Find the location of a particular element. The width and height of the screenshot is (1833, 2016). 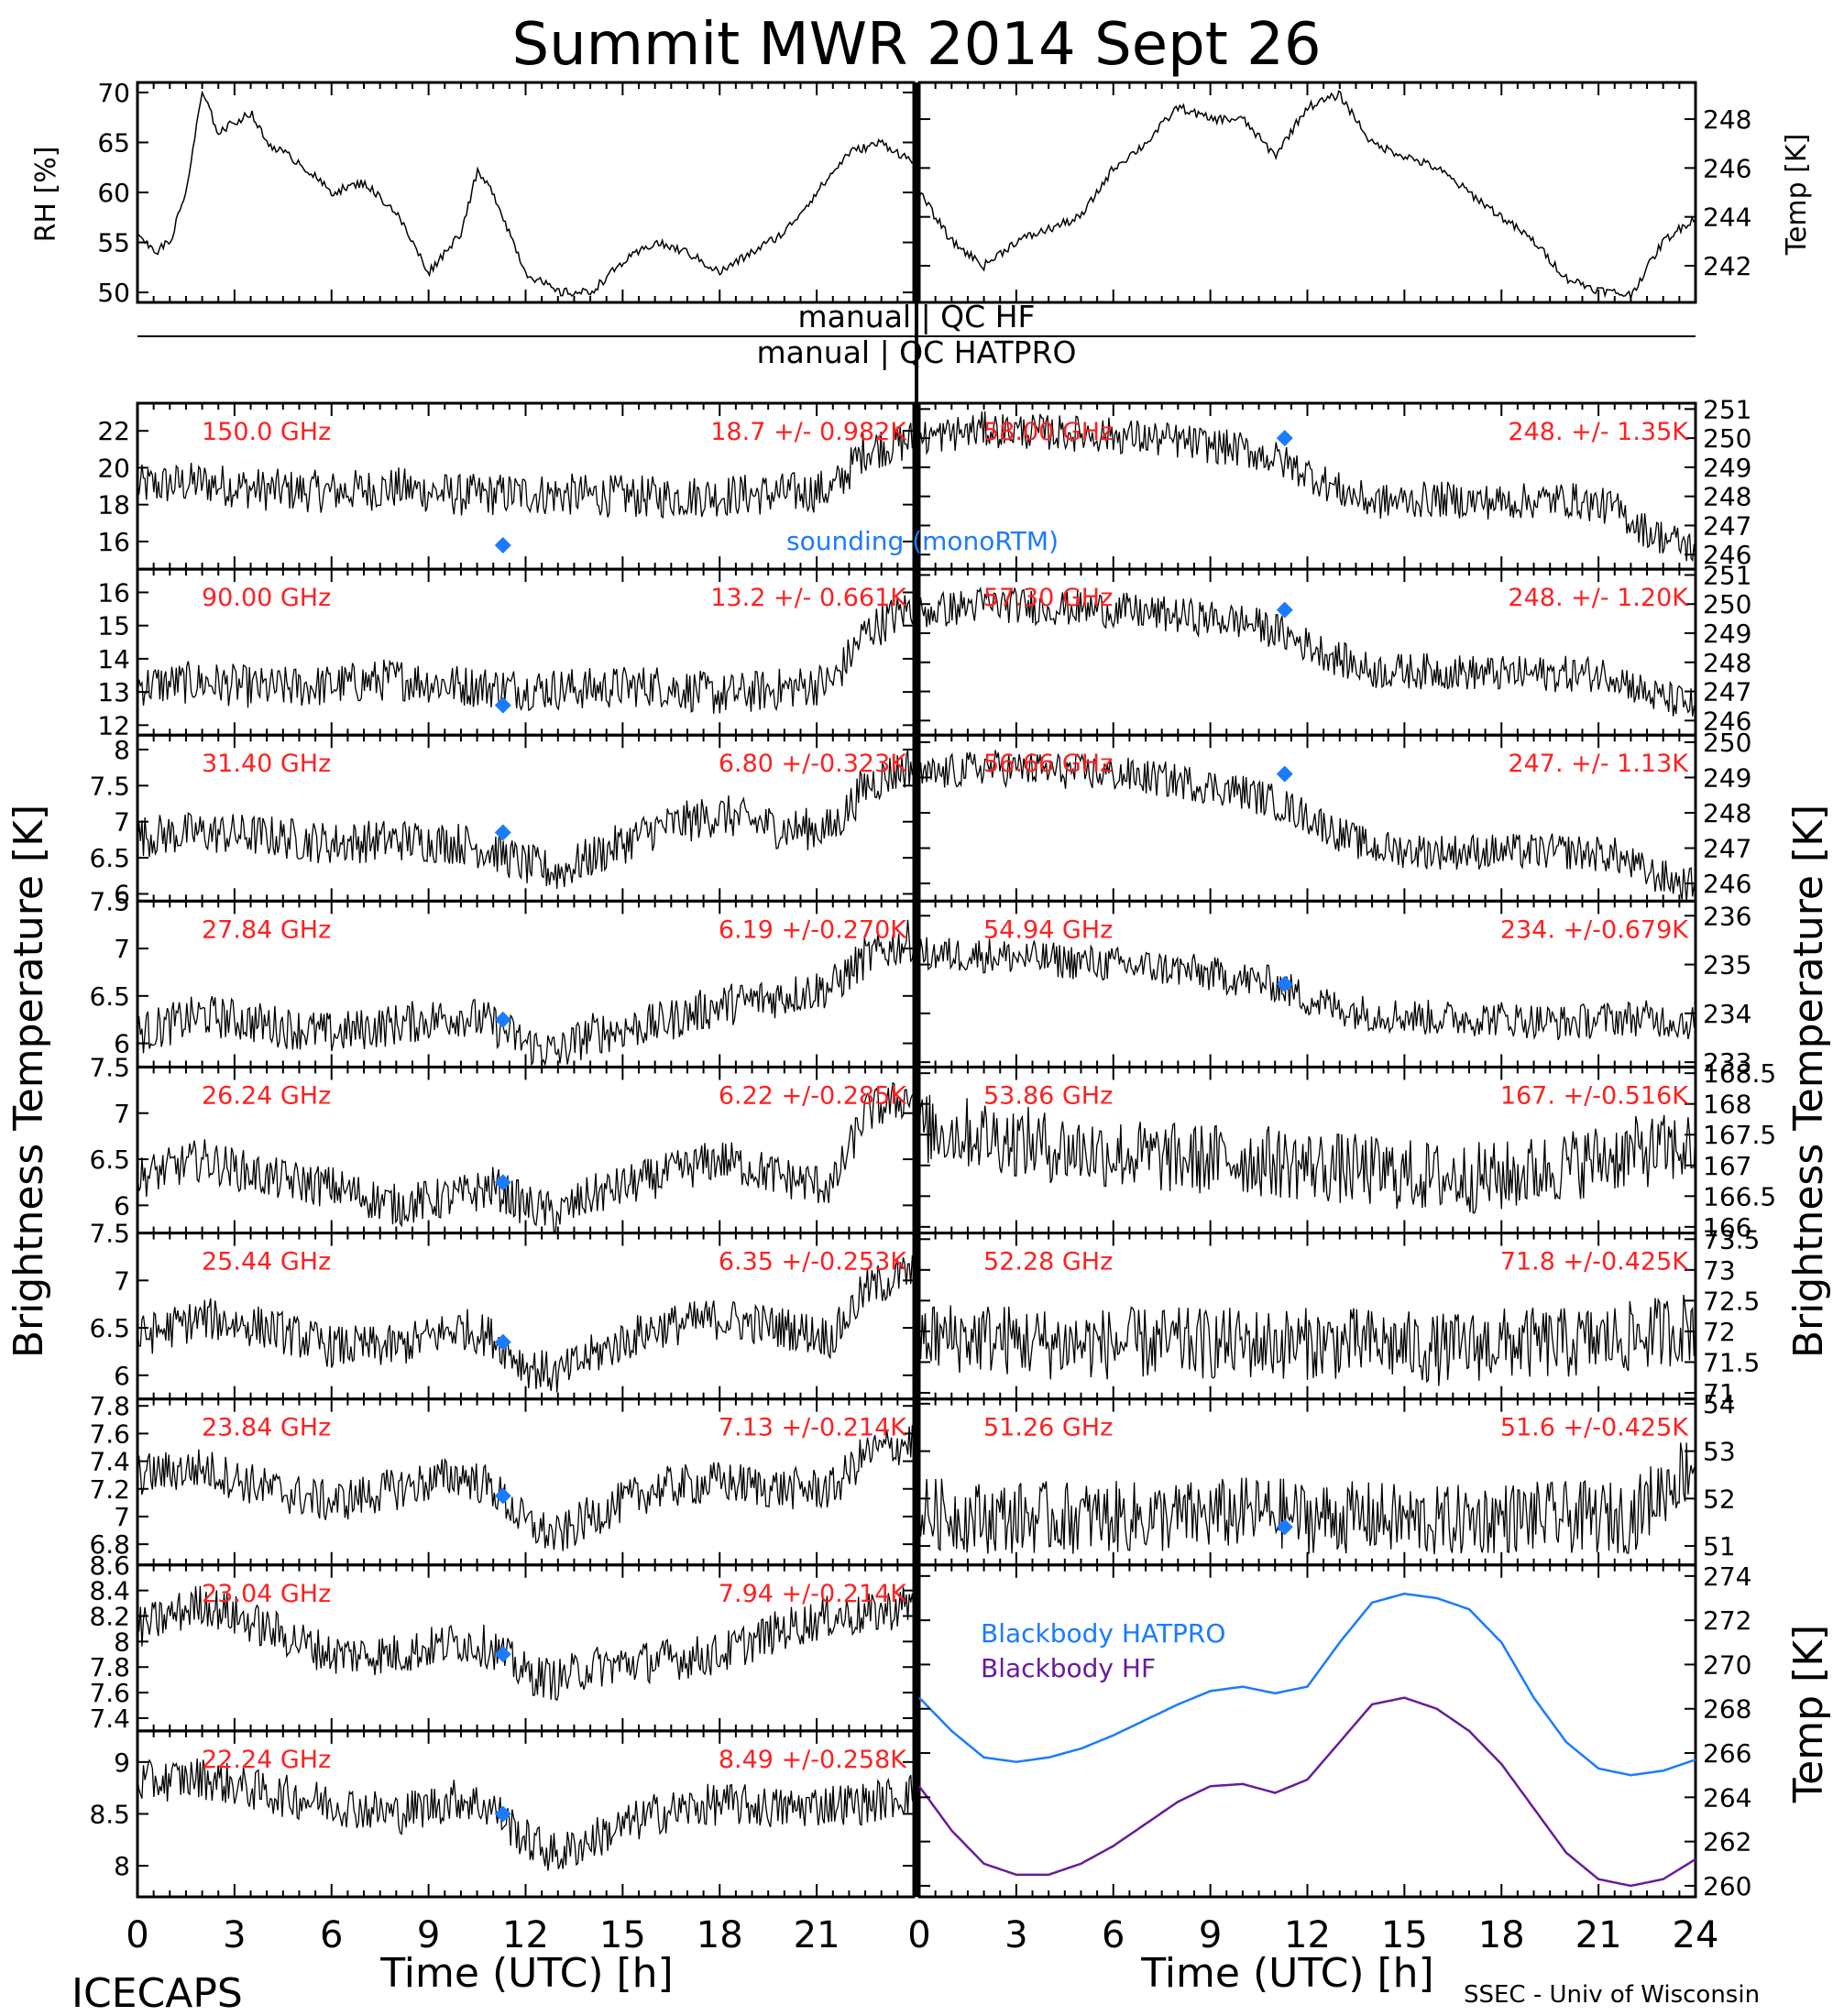

channel-frequency-label: 52.28 GHz is located at coordinates (1048, 1262).